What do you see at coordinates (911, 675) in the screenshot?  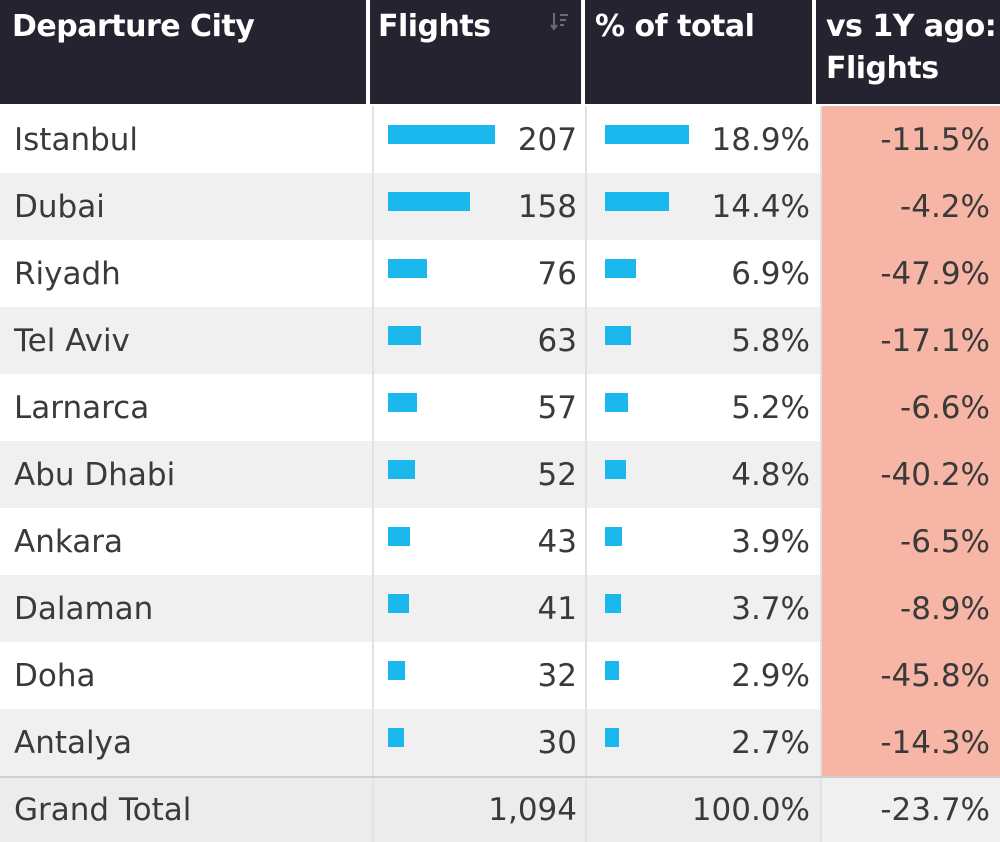 I see `vs-1y-ago-cell: -45.8%` at bounding box center [911, 675].